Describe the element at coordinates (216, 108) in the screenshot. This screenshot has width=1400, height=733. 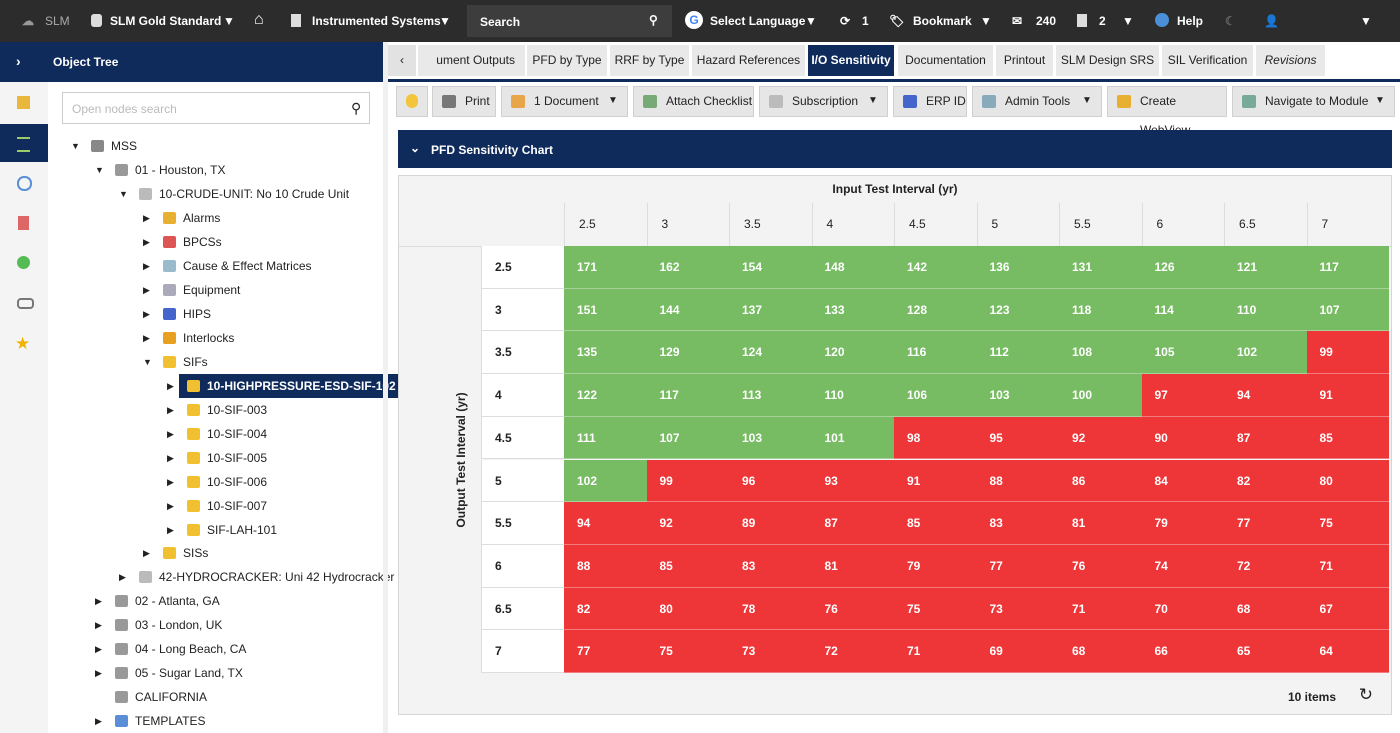
I see `tree-search: Open nodes search ⚲` at that location.